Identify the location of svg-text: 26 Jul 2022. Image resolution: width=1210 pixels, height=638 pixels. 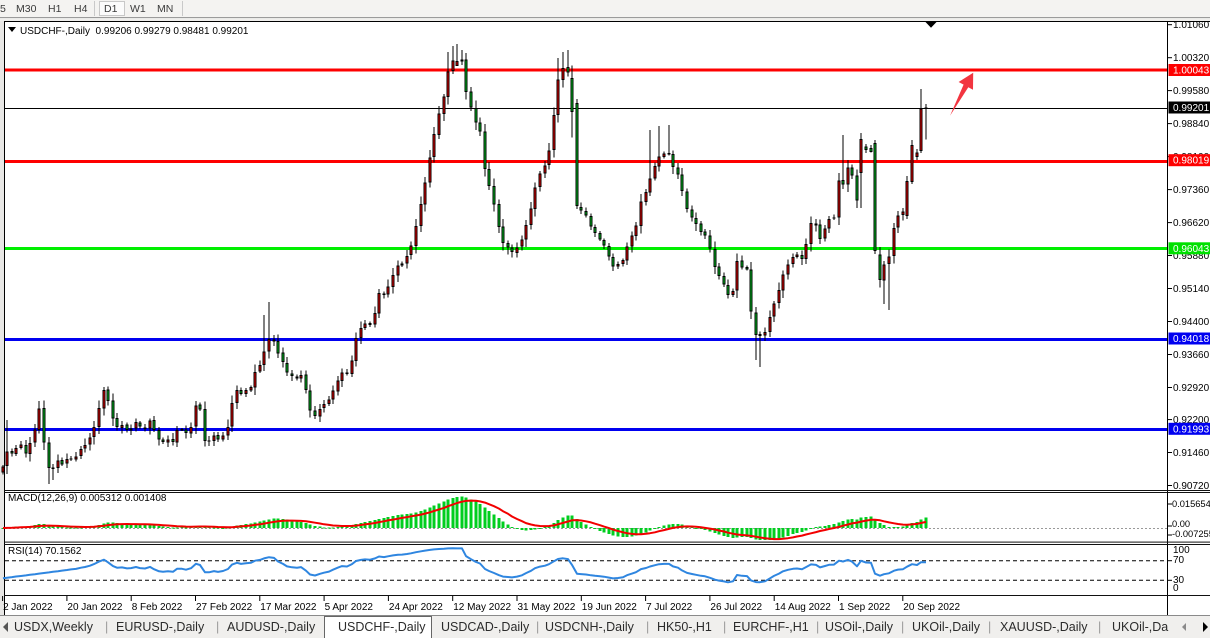
(736, 607).